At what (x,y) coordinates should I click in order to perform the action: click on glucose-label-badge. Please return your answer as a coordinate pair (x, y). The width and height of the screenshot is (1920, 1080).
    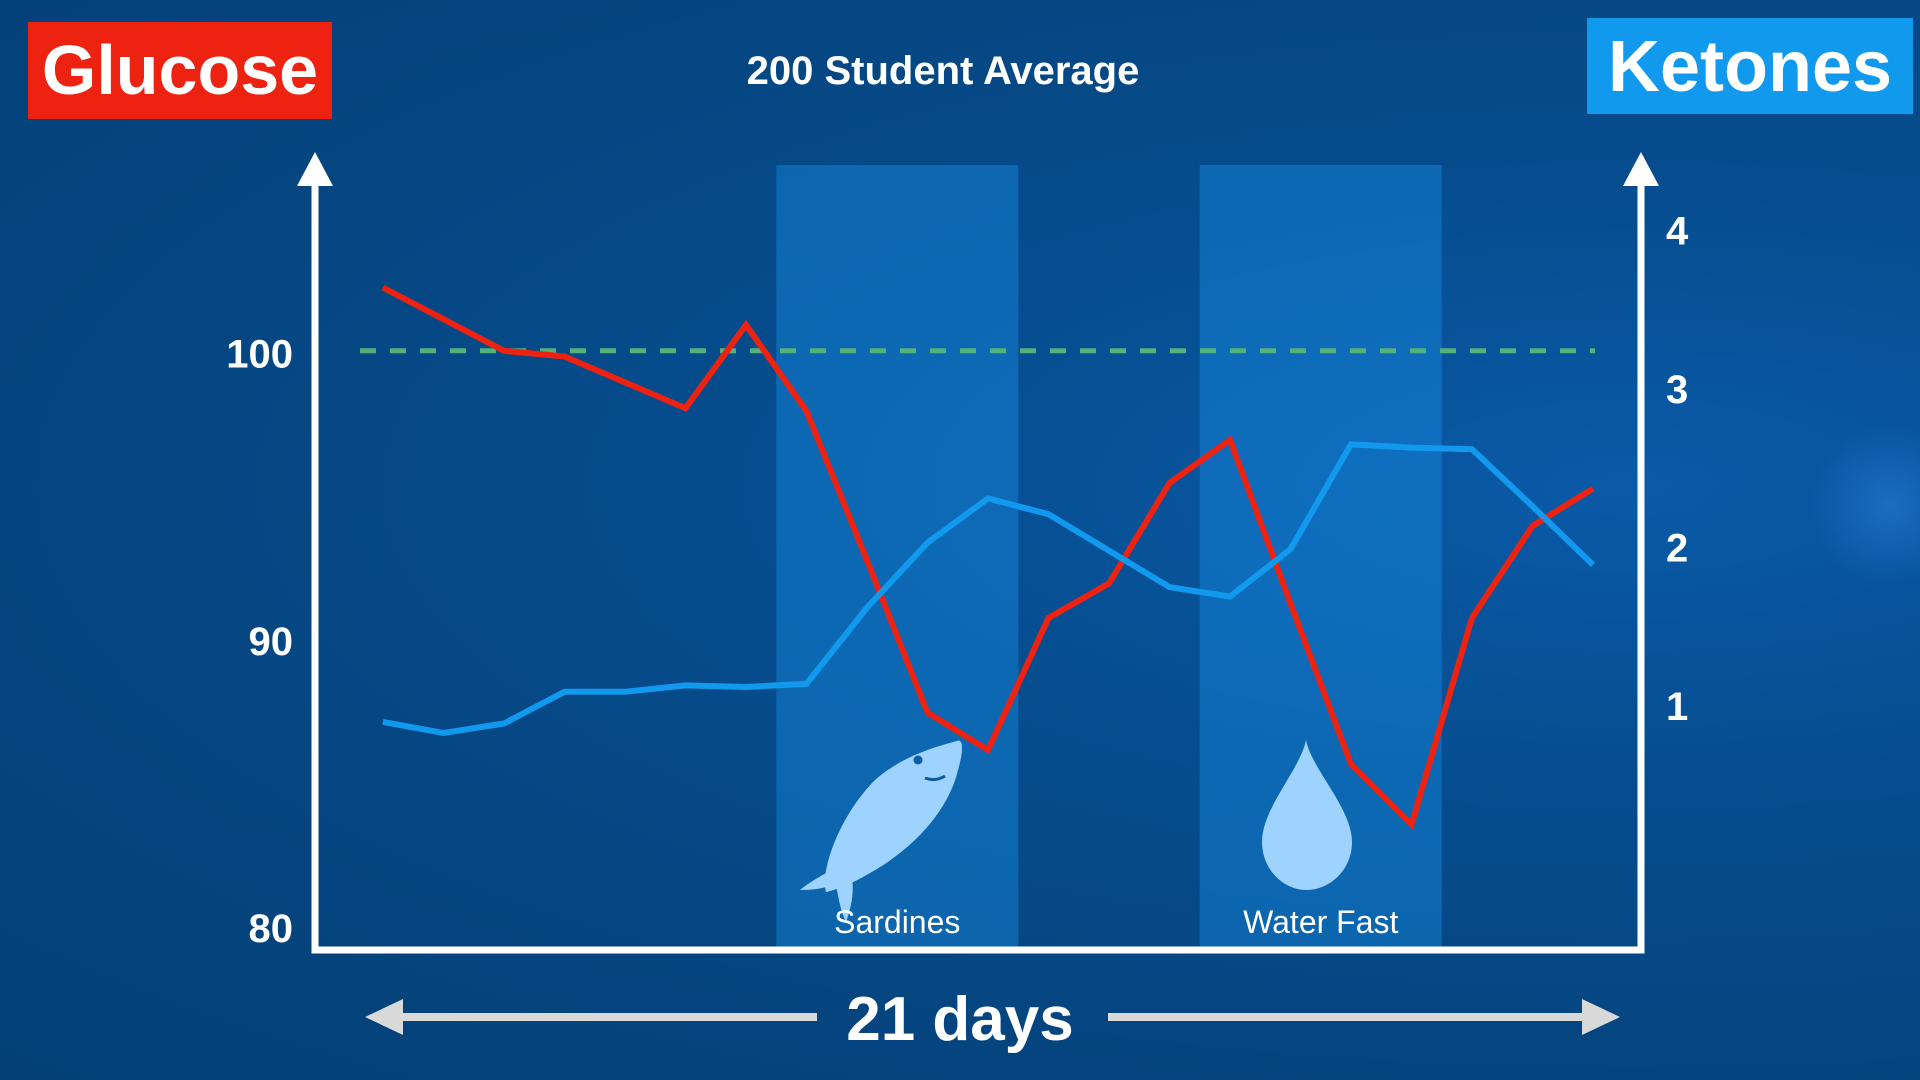
    Looking at the image, I should click on (180, 70).